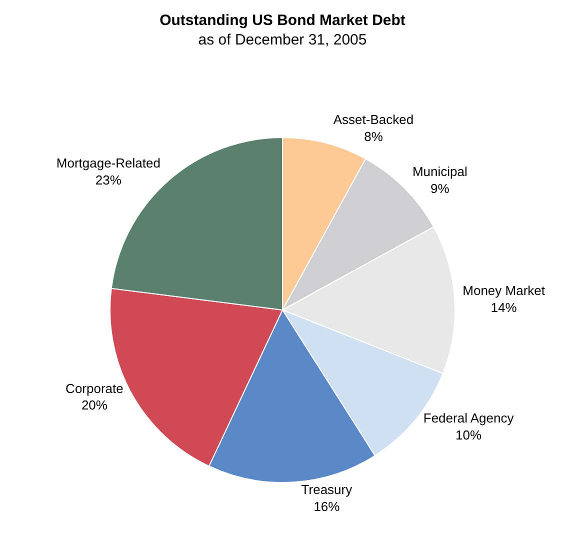 This screenshot has height=560, width=565. I want to click on slice-label: Federal Agency, so click(468, 418).